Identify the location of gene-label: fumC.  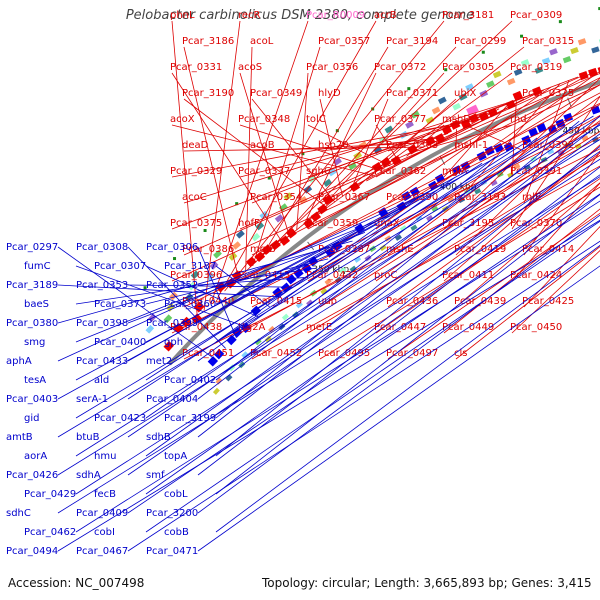
(37, 266).